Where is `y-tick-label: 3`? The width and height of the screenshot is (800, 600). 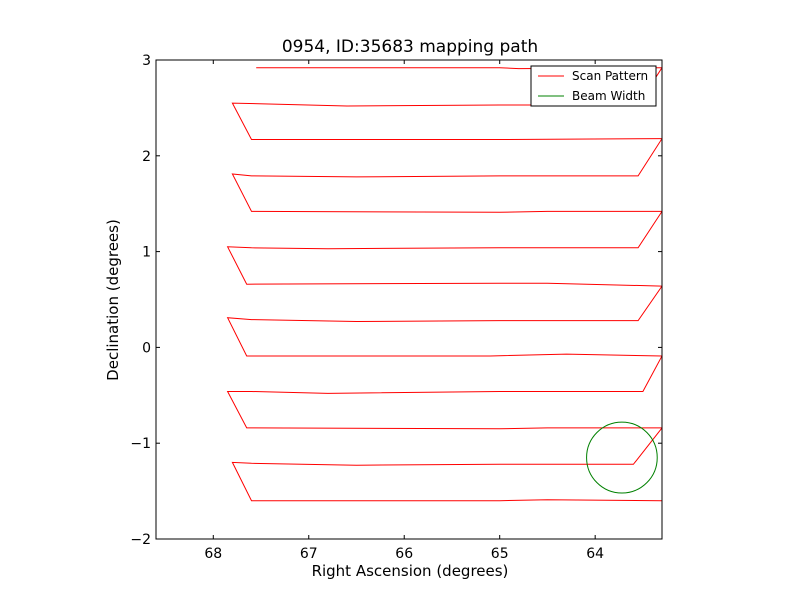 y-tick-label: 3 is located at coordinates (146, 61).